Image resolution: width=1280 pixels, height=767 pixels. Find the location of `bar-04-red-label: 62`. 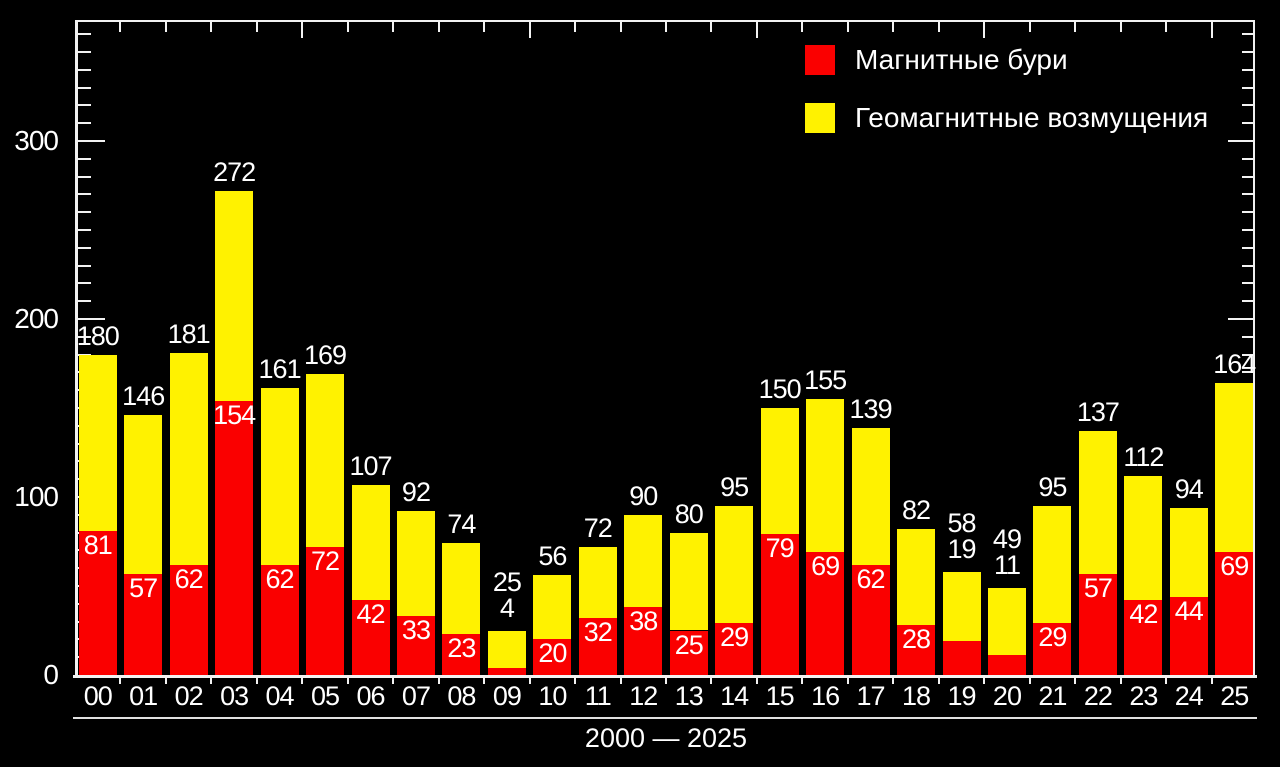

bar-04-red-label: 62 is located at coordinates (280, 578).